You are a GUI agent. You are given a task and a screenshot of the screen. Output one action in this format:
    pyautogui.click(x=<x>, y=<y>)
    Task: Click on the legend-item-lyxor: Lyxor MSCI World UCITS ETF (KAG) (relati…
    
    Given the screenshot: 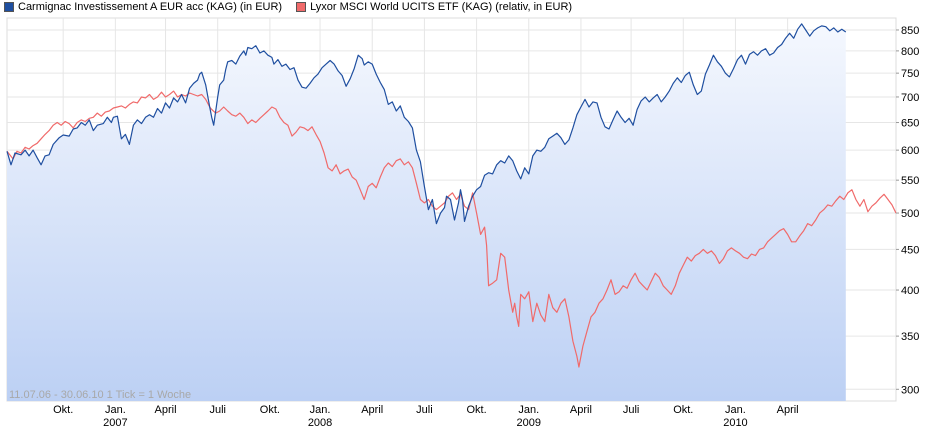 What is the action you would take?
    pyautogui.click(x=434, y=7)
    